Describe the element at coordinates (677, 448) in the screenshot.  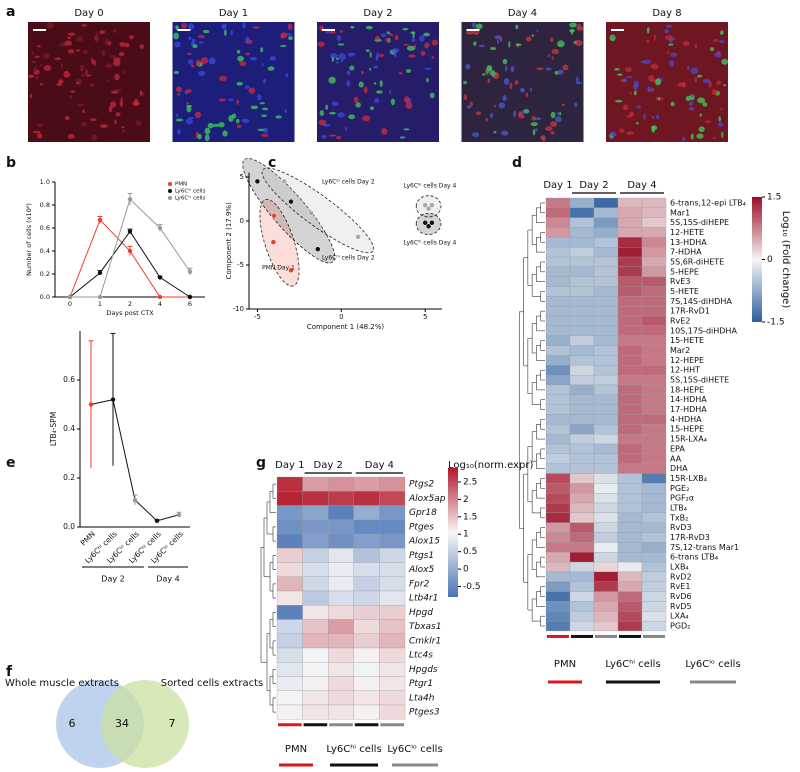
I see `row-label: EPA` at that location.